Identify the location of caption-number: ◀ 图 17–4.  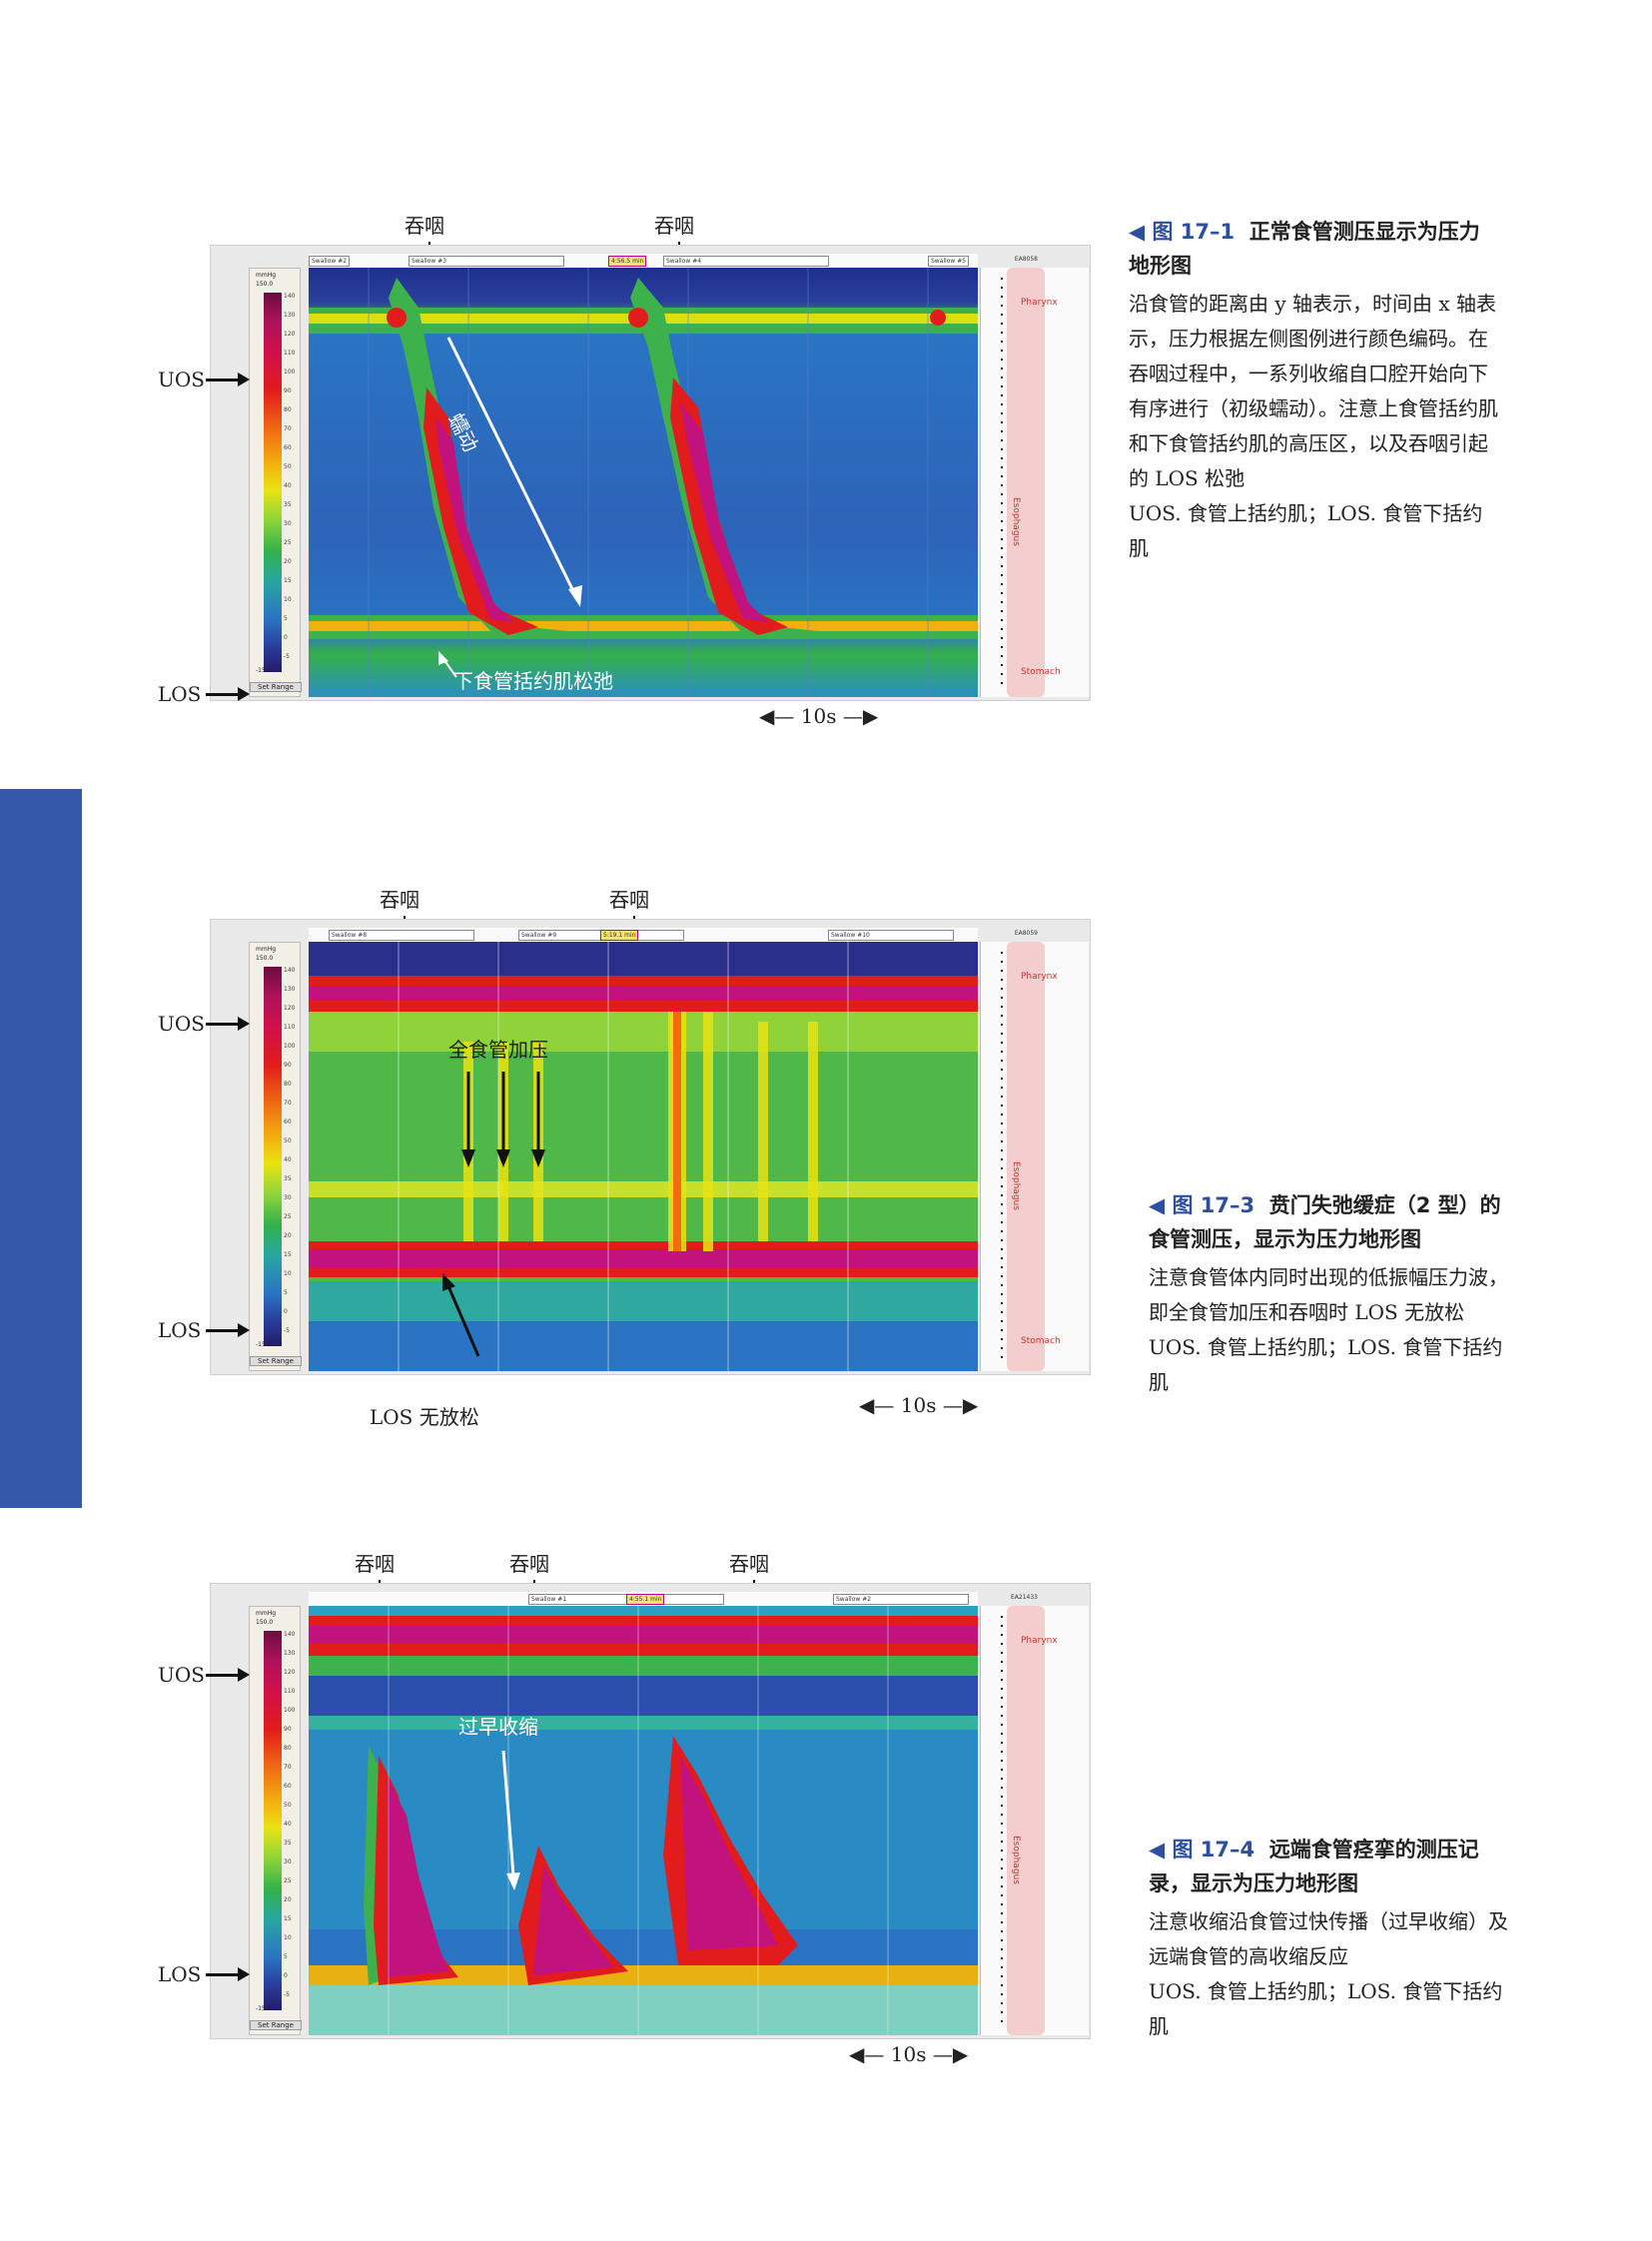
(1202, 1850).